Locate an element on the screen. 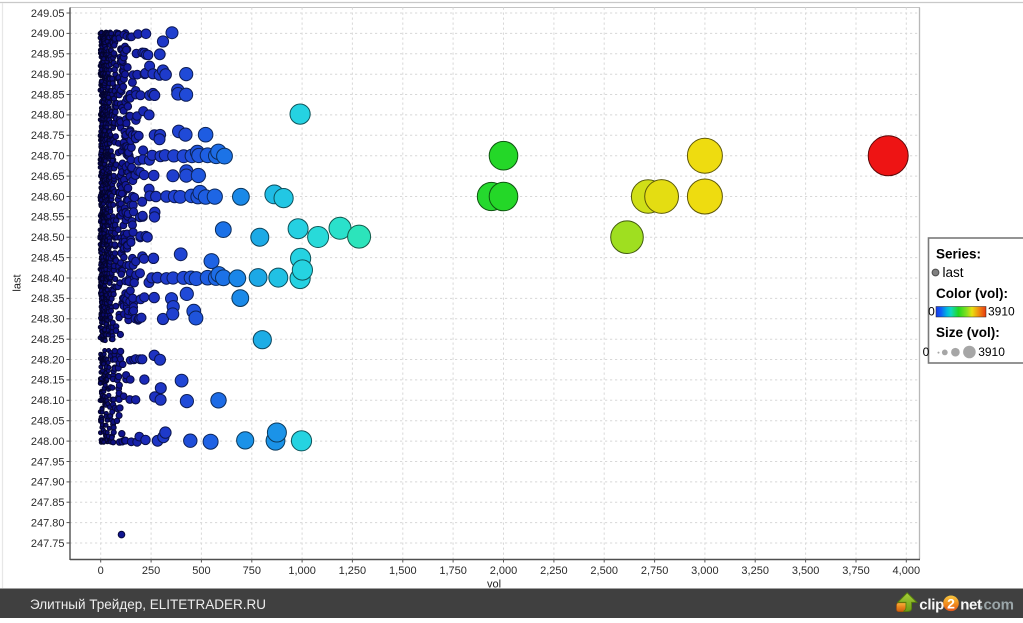  svg-text: 248.05 is located at coordinates (48, 422).